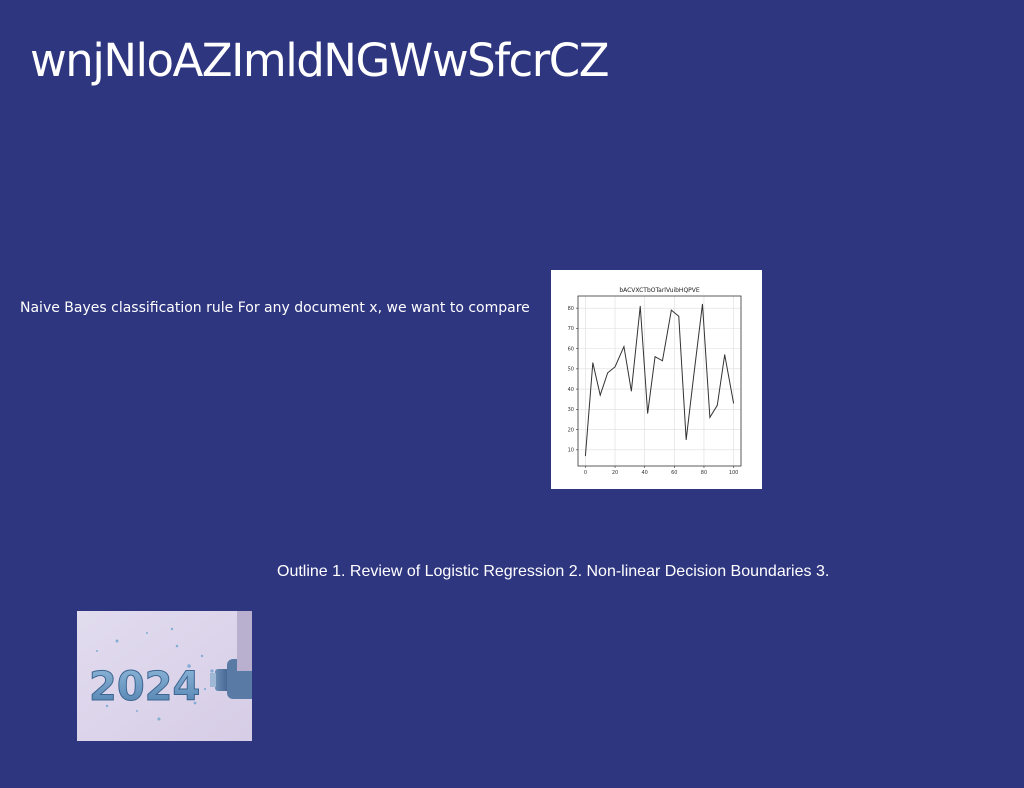 Image resolution: width=1024 pixels, height=788 pixels. Describe the element at coordinates (585, 473) in the screenshot. I see `x-tick-label: 0` at that location.